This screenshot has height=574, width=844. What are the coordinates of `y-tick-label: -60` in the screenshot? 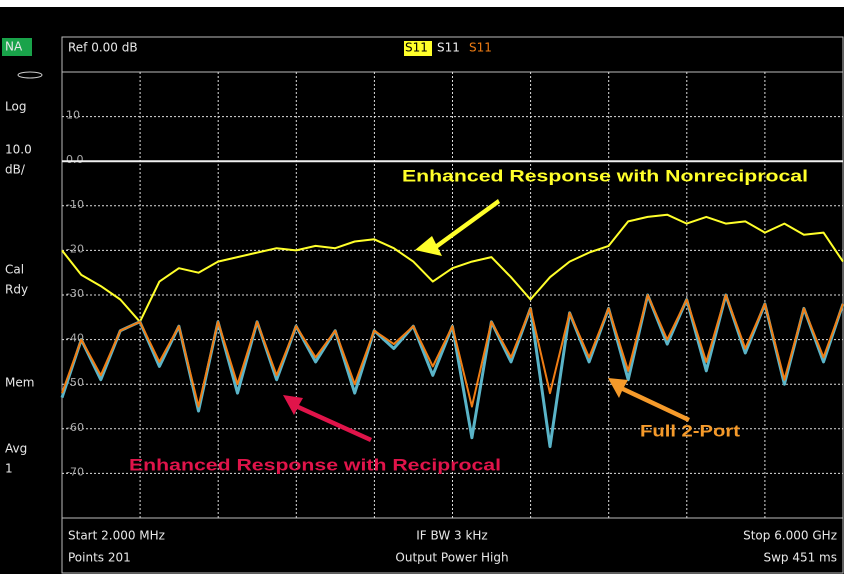 It's located at (75, 427).